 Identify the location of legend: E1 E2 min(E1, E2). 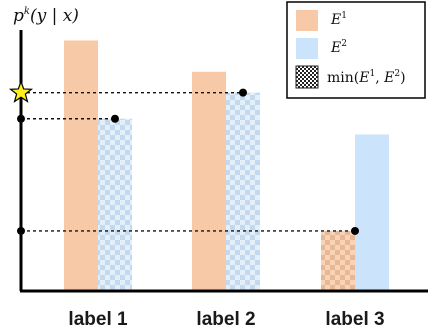
(356, 50).